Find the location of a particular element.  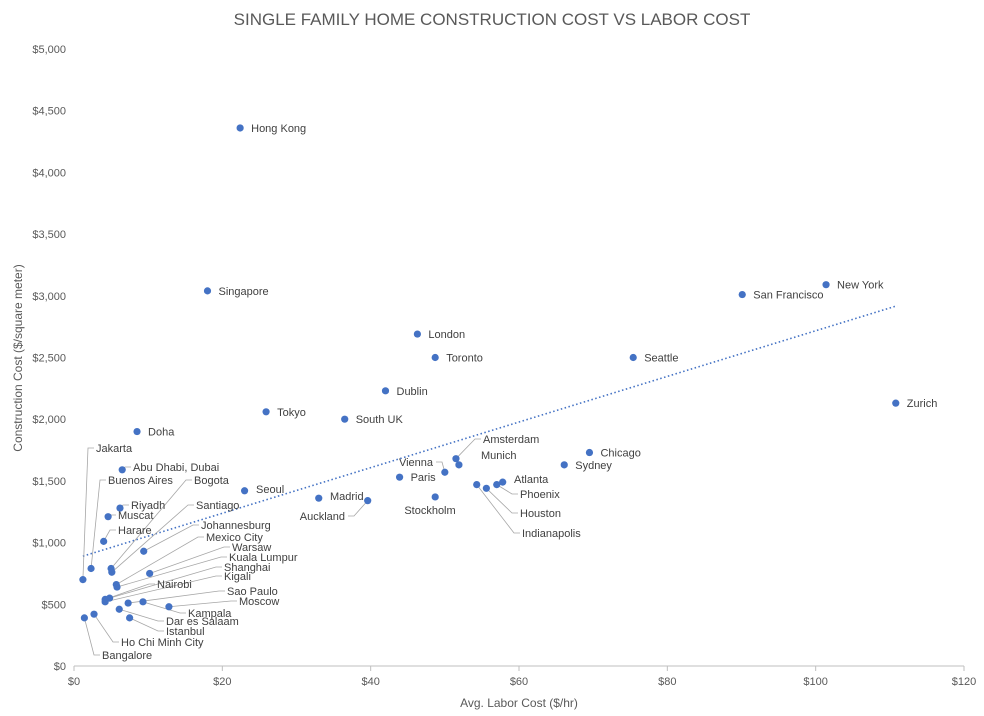

point-label-dublin: Dublin is located at coordinates (412, 392).